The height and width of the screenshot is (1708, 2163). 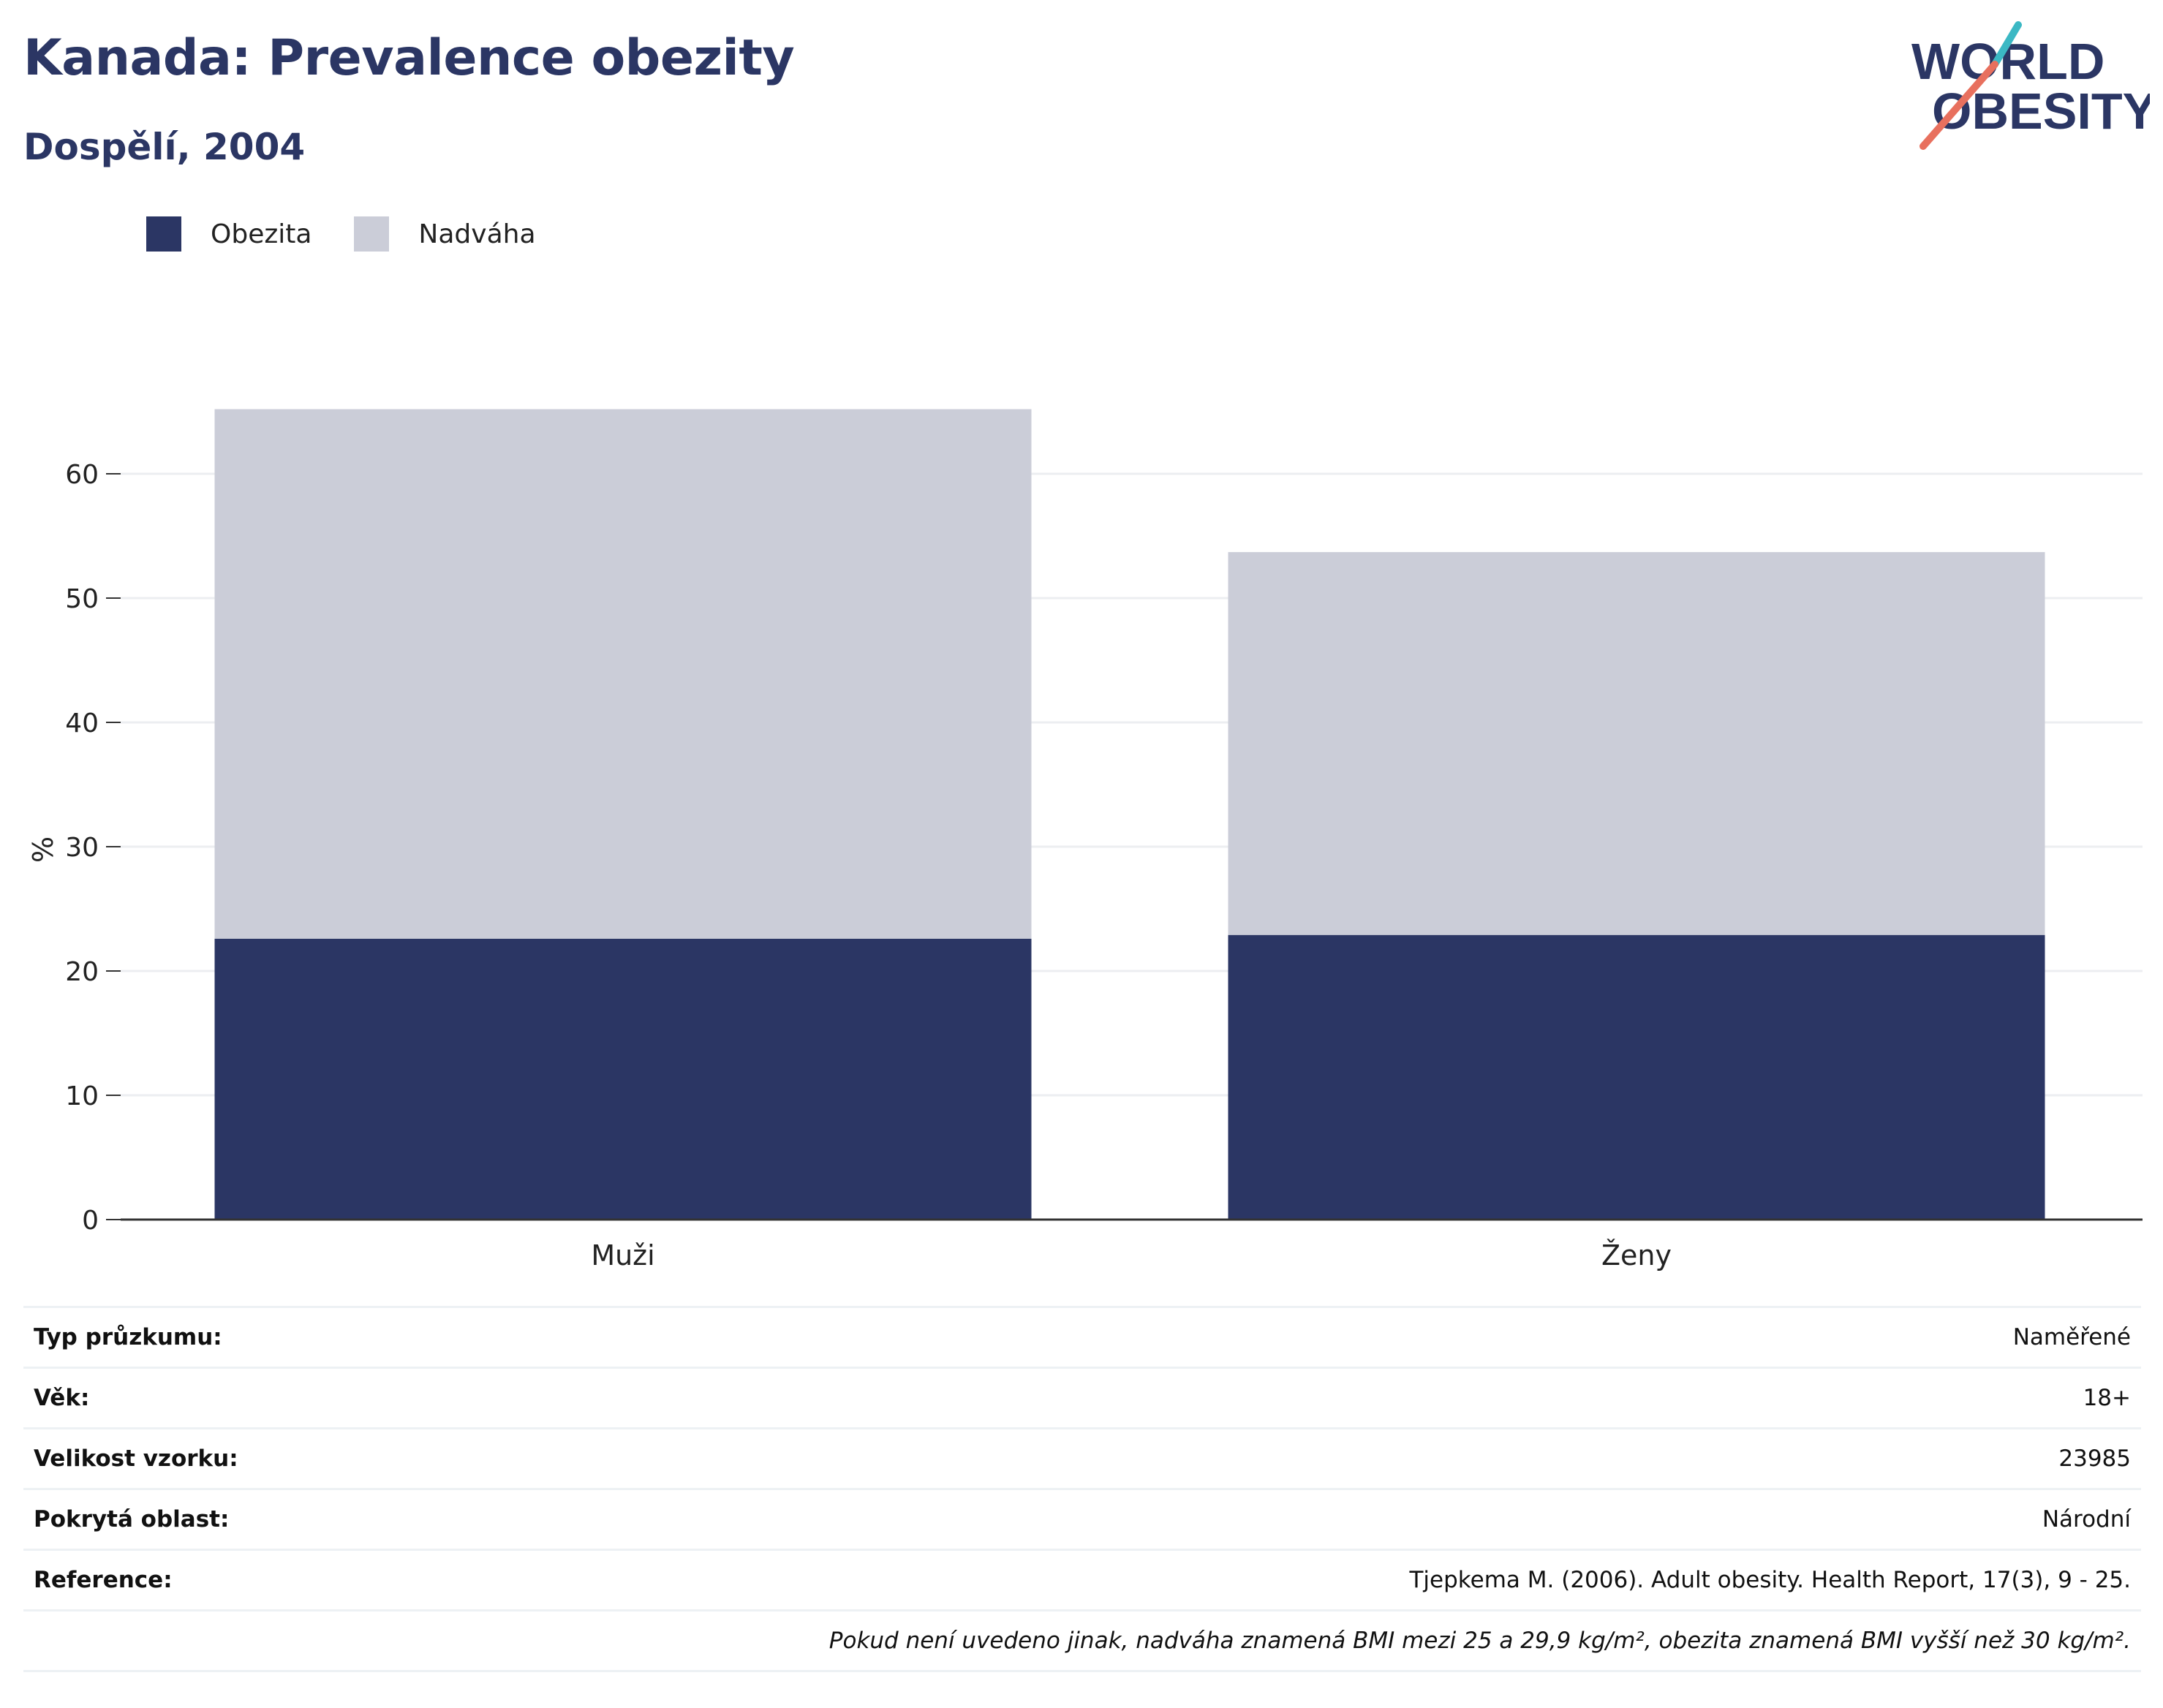 What do you see at coordinates (82, 848) in the screenshot?
I see `y-tick-label: 30` at bounding box center [82, 848].